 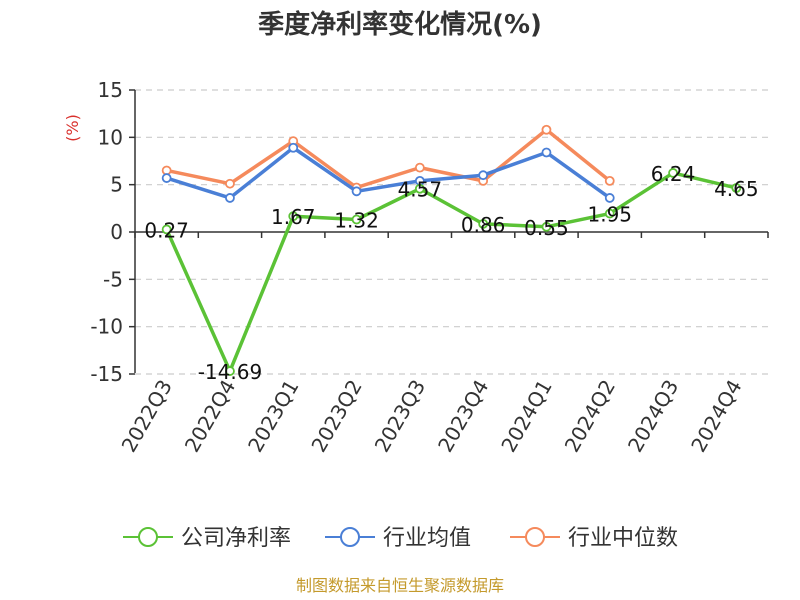 I want to click on data-label: 1.32, so click(x=356, y=221).